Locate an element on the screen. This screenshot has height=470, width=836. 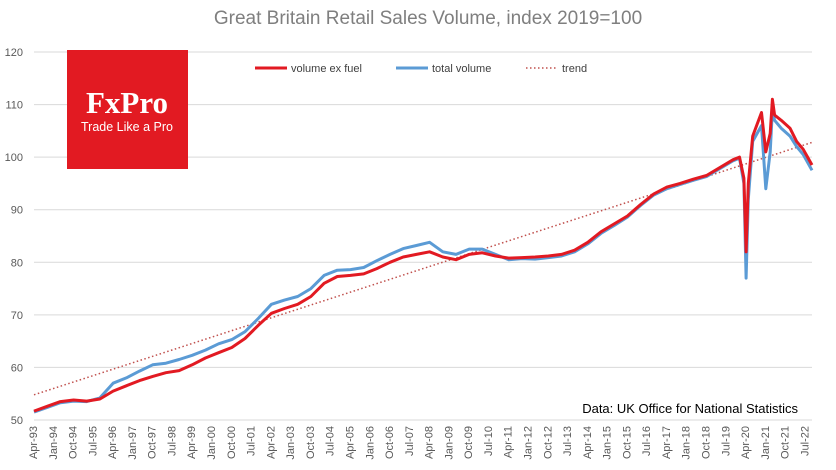
x-tick-label: Jul-07 is located at coordinates (410, 441).